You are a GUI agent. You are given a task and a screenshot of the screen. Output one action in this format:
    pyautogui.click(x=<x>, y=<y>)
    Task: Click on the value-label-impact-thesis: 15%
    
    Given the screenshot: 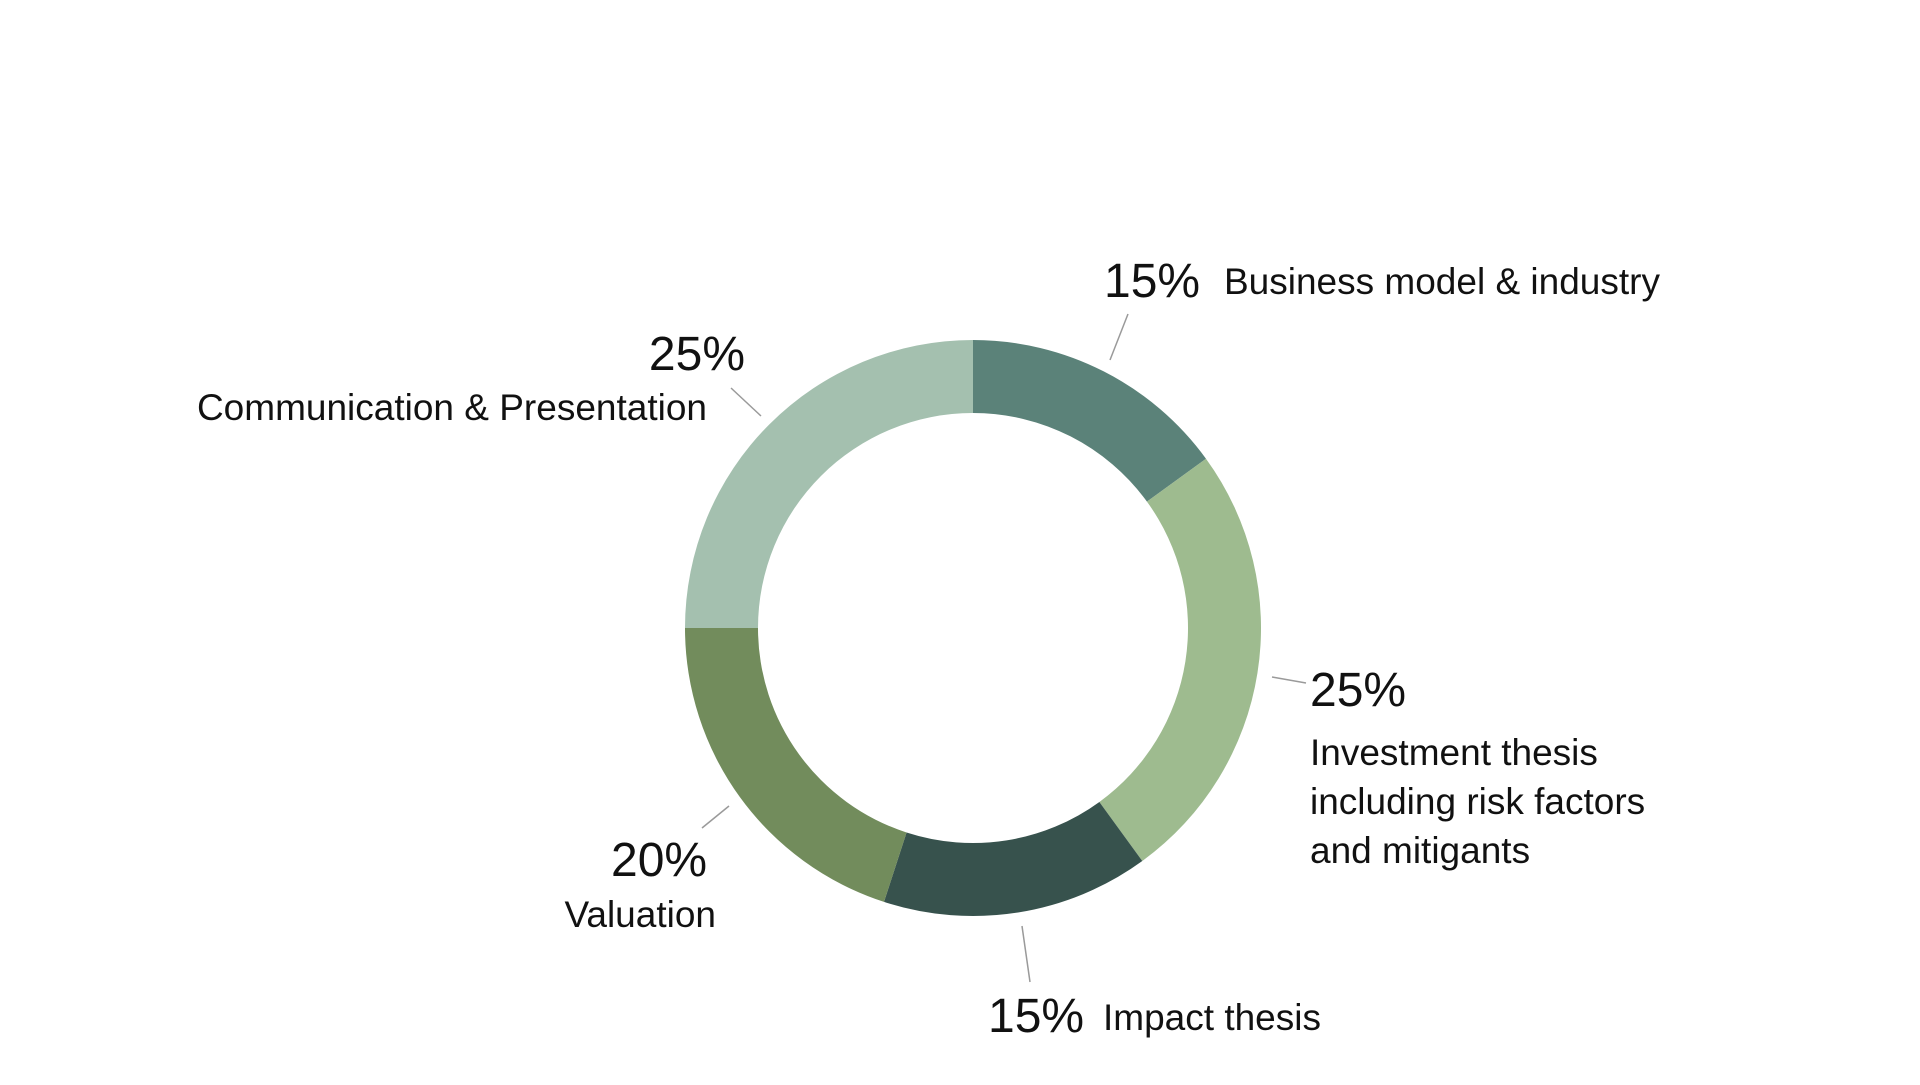 What is the action you would take?
    pyautogui.click(x=1036, y=1016)
    